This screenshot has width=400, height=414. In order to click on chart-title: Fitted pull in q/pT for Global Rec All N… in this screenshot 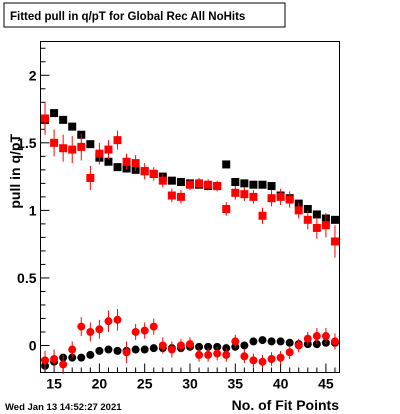, I will do `click(127, 17)`.